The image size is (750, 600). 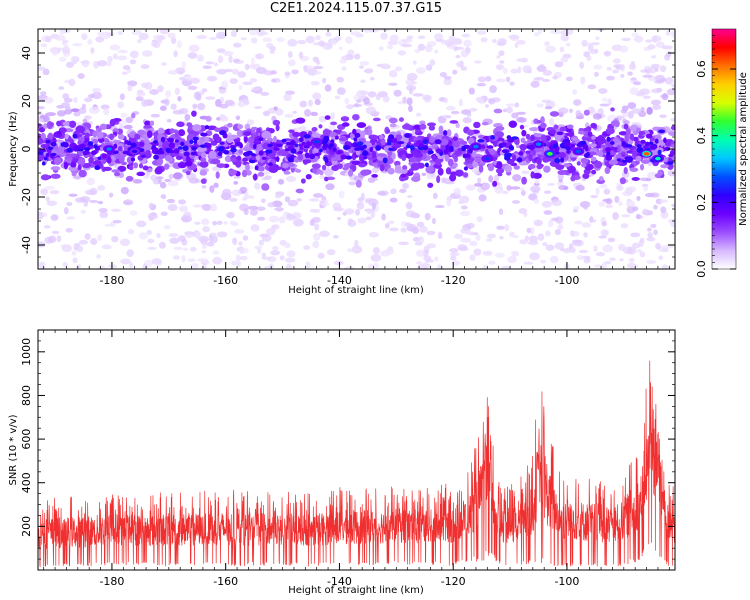 What do you see at coordinates (26, 101) in the screenshot?
I see `y-tick-label: 20` at bounding box center [26, 101].